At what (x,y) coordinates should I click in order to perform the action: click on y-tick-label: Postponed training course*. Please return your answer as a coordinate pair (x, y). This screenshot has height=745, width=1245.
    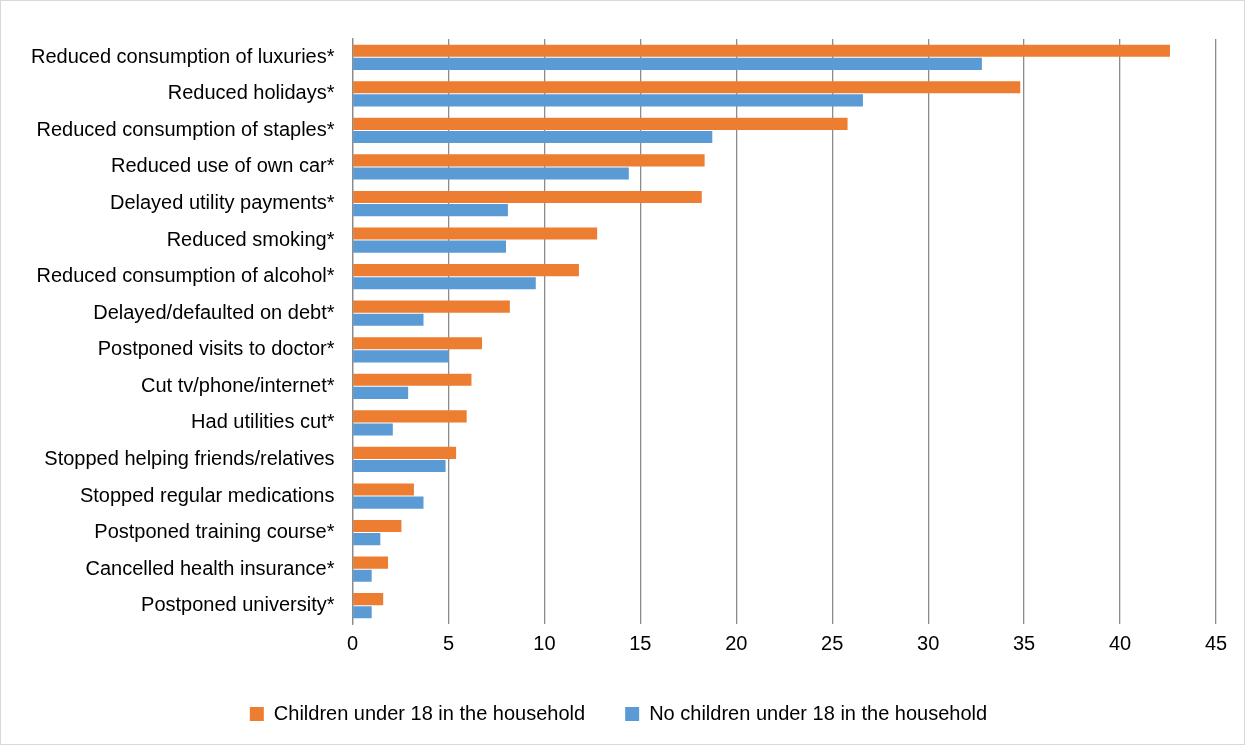
    Looking at the image, I should click on (214, 531).